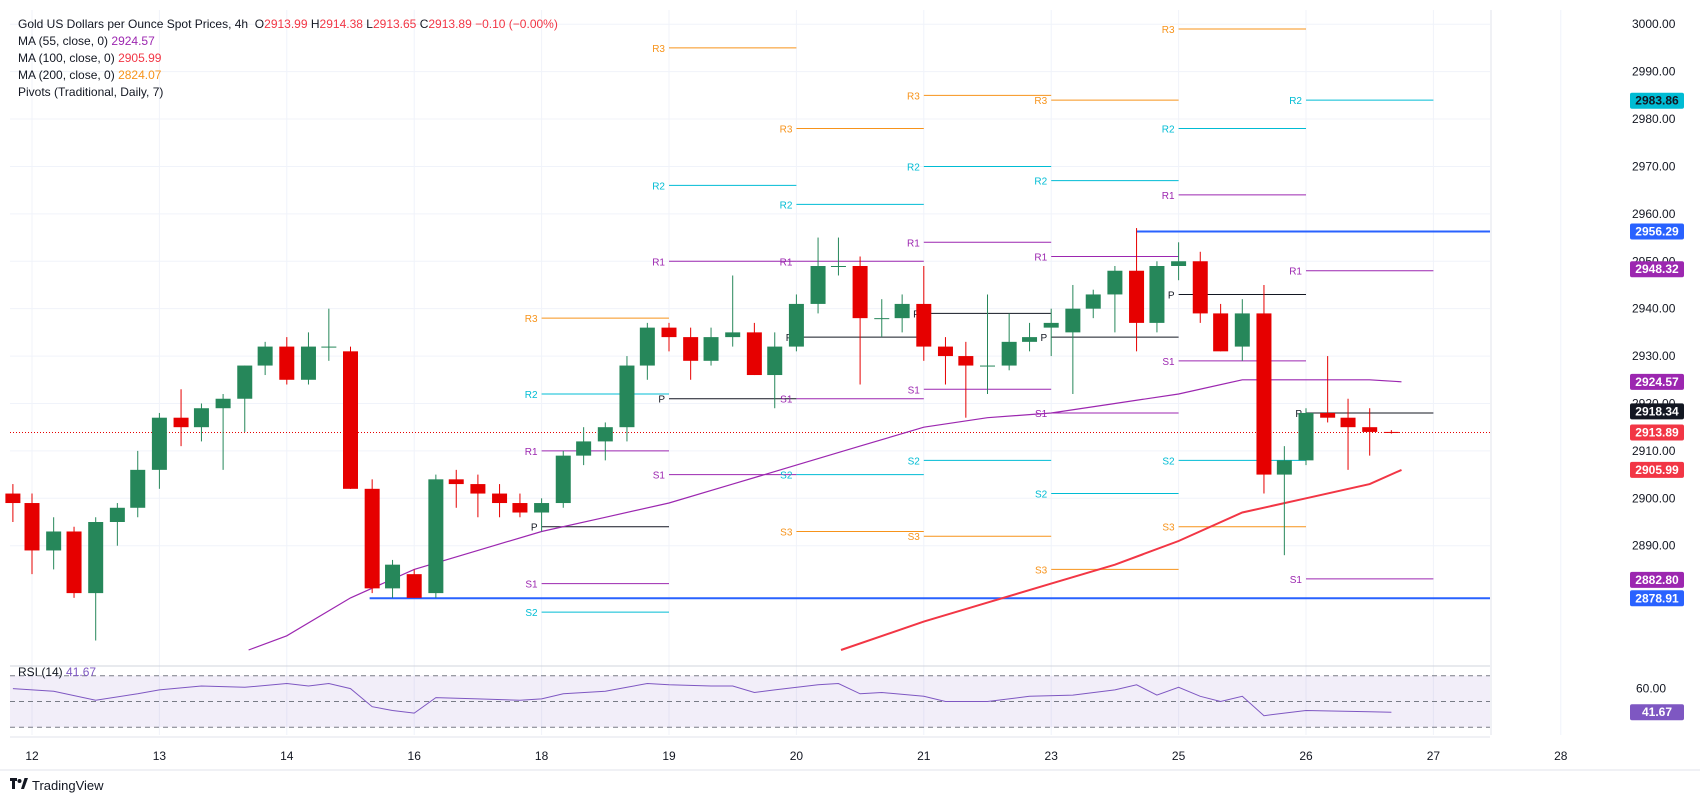 This screenshot has width=1700, height=806. Describe the element at coordinates (797, 756) in the screenshot. I see `time-tick-label: 20` at that location.